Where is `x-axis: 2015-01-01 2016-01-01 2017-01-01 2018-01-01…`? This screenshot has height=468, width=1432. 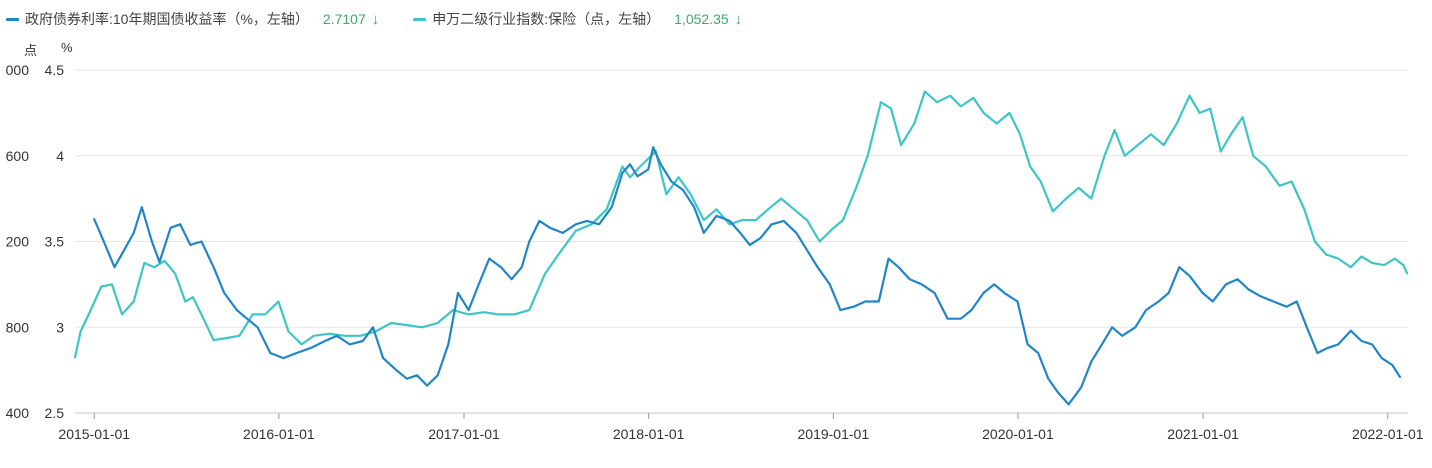 x-axis: 2015-01-01 2016-01-01 2017-01-01 2018-01-01… is located at coordinates (741, 427).